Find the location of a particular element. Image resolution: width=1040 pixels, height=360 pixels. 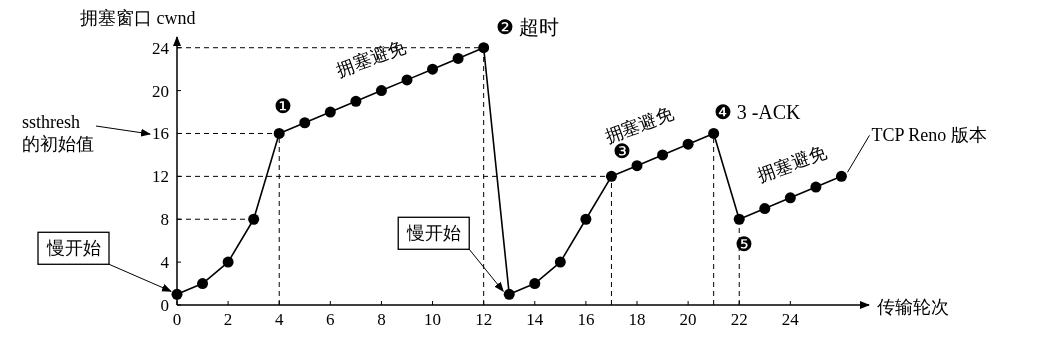

x-tick-label: 14 is located at coordinates (535, 319).